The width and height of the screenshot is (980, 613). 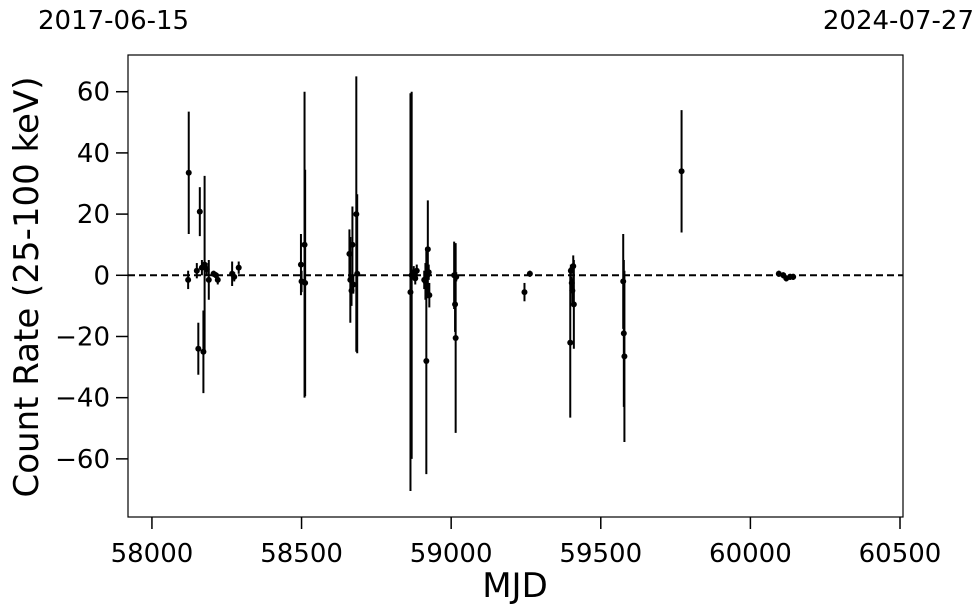 What do you see at coordinates (93, 215) in the screenshot?
I see `y-tick-label: 20` at bounding box center [93, 215].